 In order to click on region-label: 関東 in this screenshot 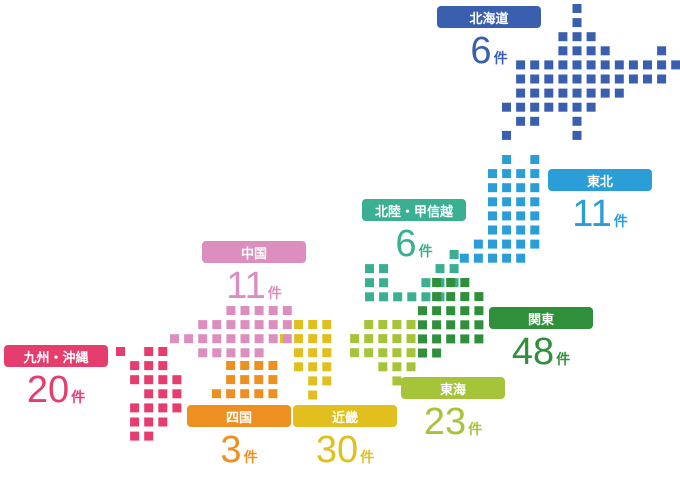, I will do `click(541, 318)`.